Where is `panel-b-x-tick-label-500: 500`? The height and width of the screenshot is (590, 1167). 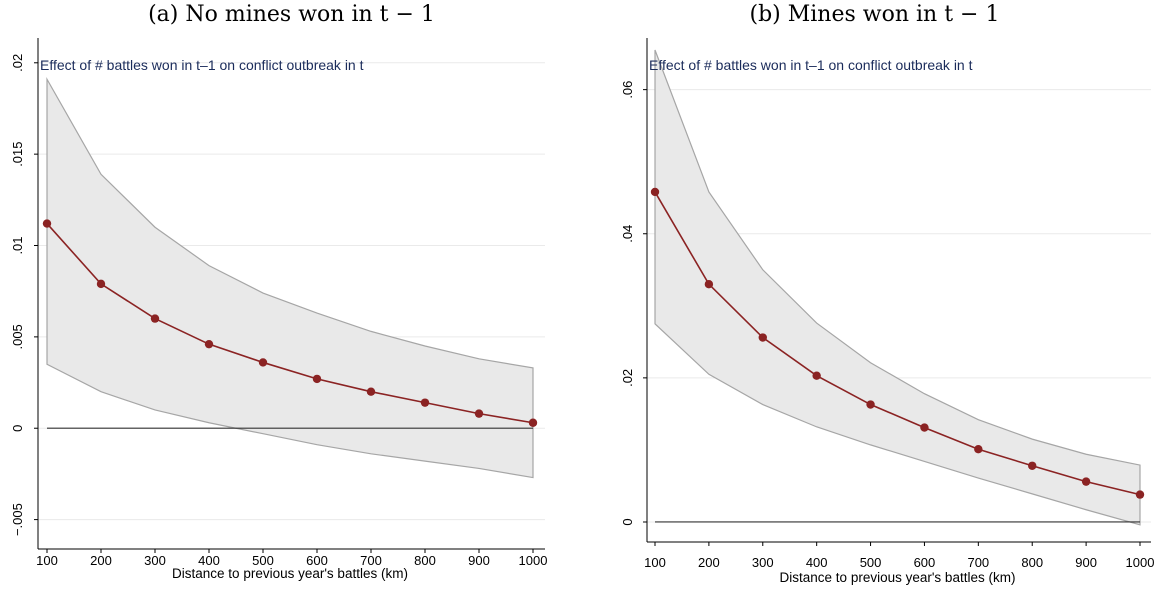 panel-b-x-tick-label-500: 500 is located at coordinates (871, 562).